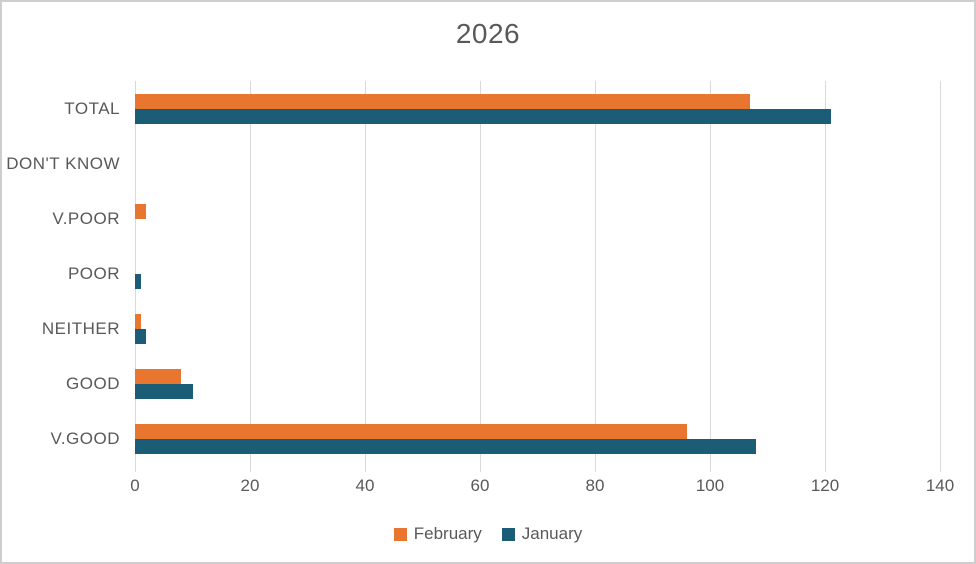 The height and width of the screenshot is (564, 976). I want to click on value-axis-labels: 0 20 40 60 80 100 120 140, so click(488, 487).